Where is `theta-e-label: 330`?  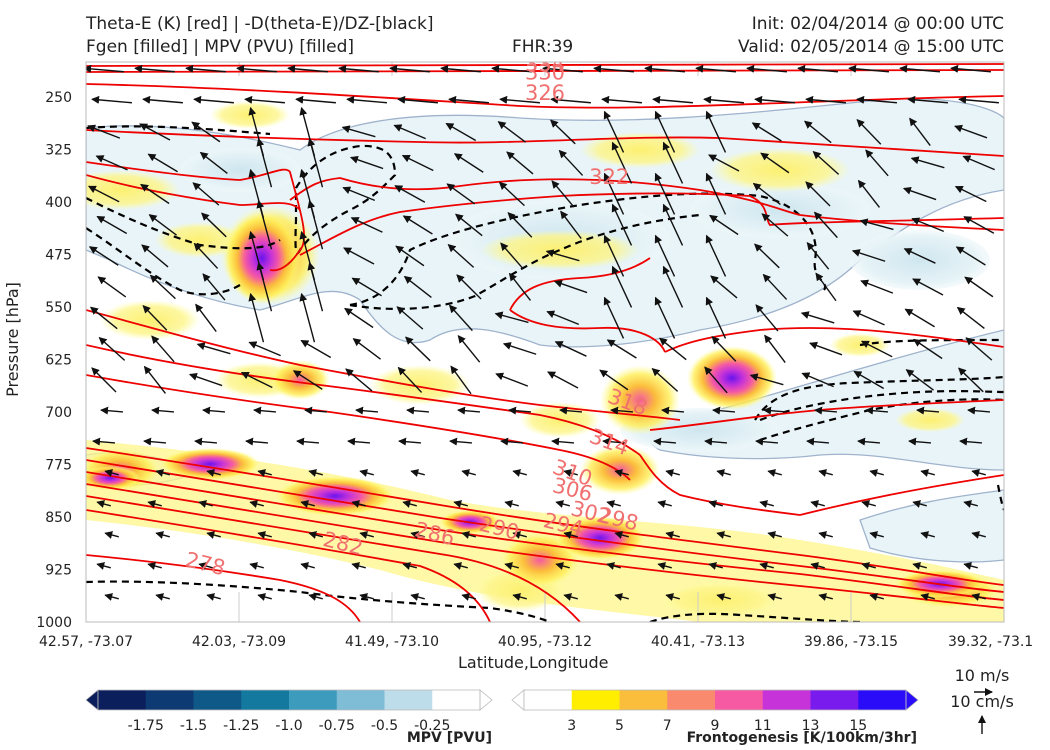
theta-e-label: 330 is located at coordinates (545, 73).